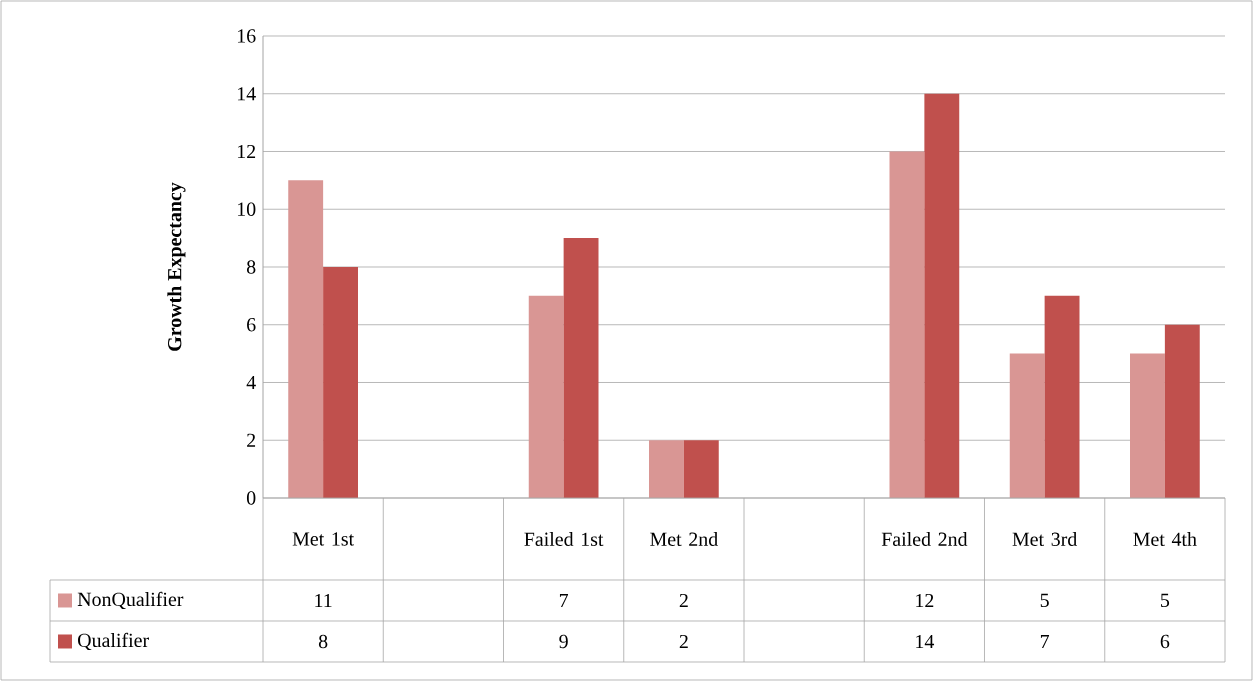 Image resolution: width=1253 pixels, height=681 pixels. Describe the element at coordinates (323, 641) in the screenshot. I see `data-label: 8` at that location.